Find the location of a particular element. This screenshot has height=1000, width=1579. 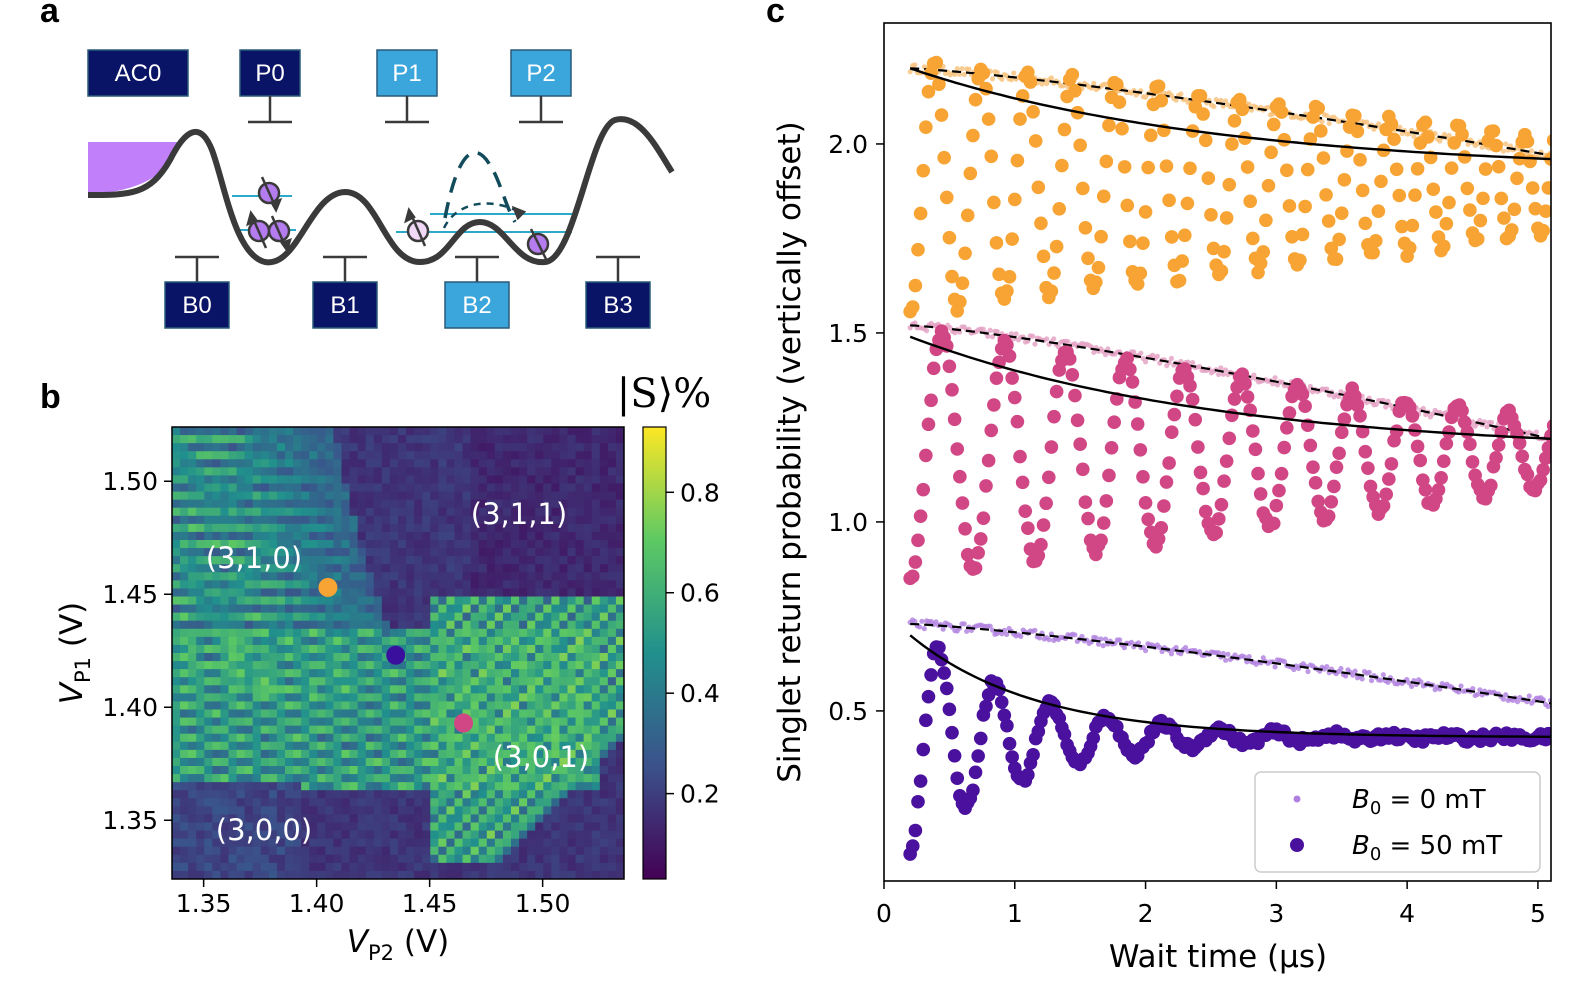

region-label: (3,1,1) is located at coordinates (519, 514).